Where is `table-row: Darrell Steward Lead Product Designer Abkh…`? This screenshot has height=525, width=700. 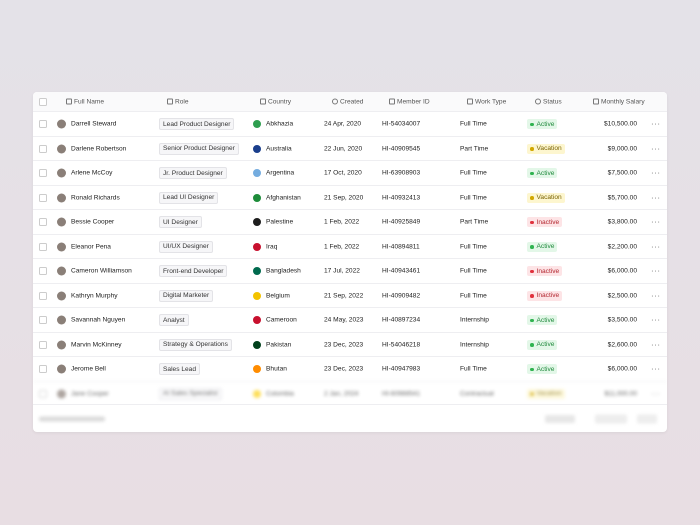 table-row: Darrell Steward Lead Product Designer Abkh… is located at coordinates (350, 124).